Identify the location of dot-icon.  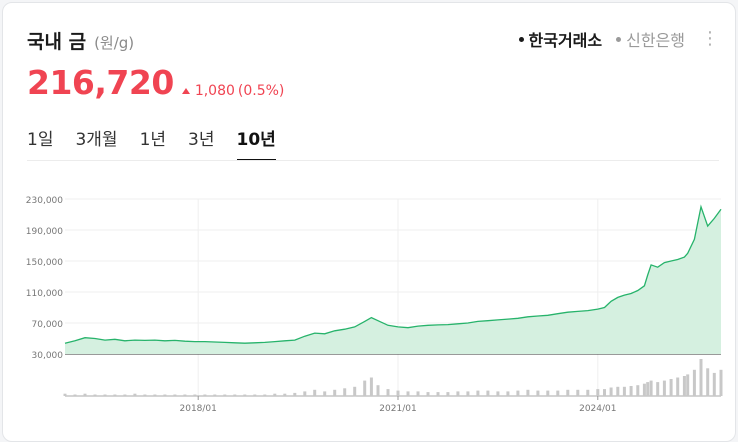
(619, 39).